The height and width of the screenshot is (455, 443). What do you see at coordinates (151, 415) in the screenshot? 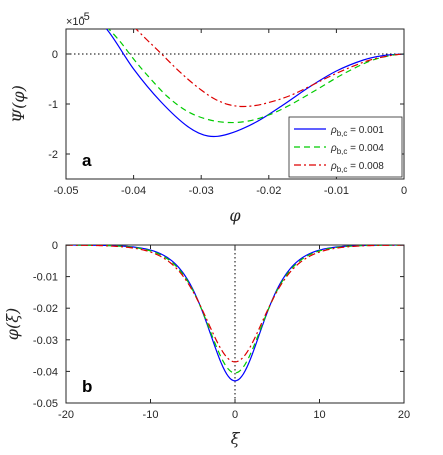
I see `panel-b-xtick-label: -10` at bounding box center [151, 415].